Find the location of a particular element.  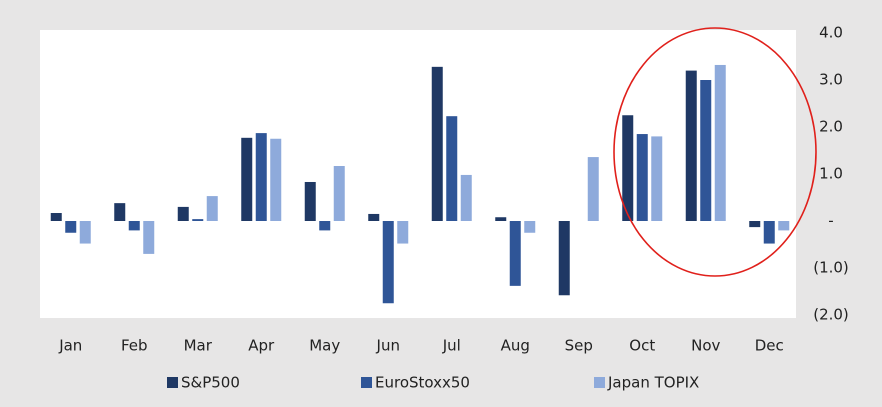

x-tick-label: Dec is located at coordinates (769, 346).